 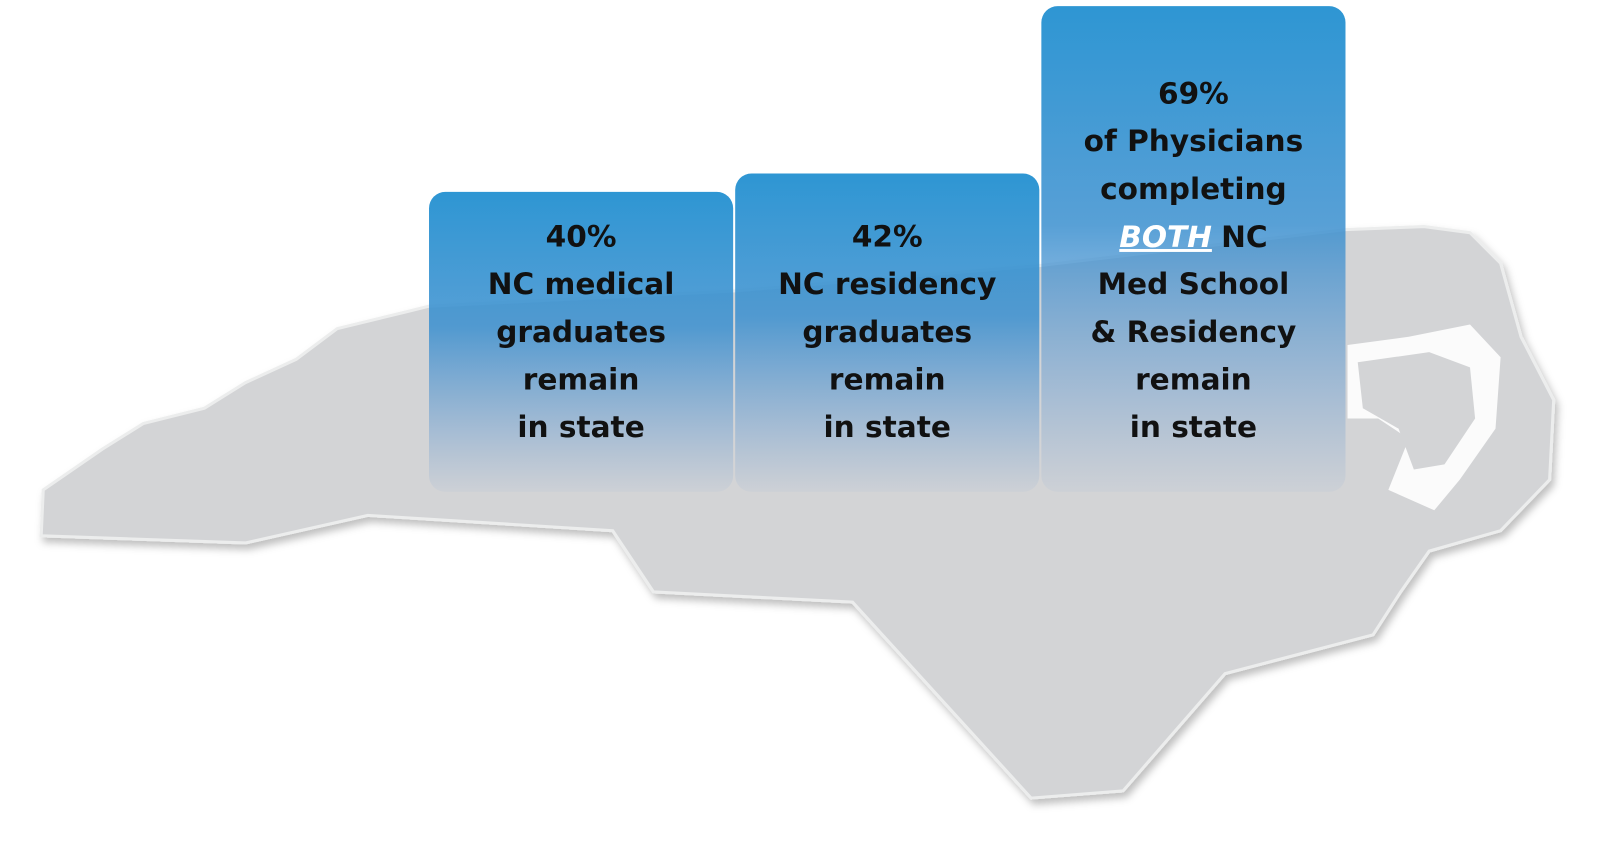 What do you see at coordinates (1416, 411) in the screenshot?
I see `sound-land` at bounding box center [1416, 411].